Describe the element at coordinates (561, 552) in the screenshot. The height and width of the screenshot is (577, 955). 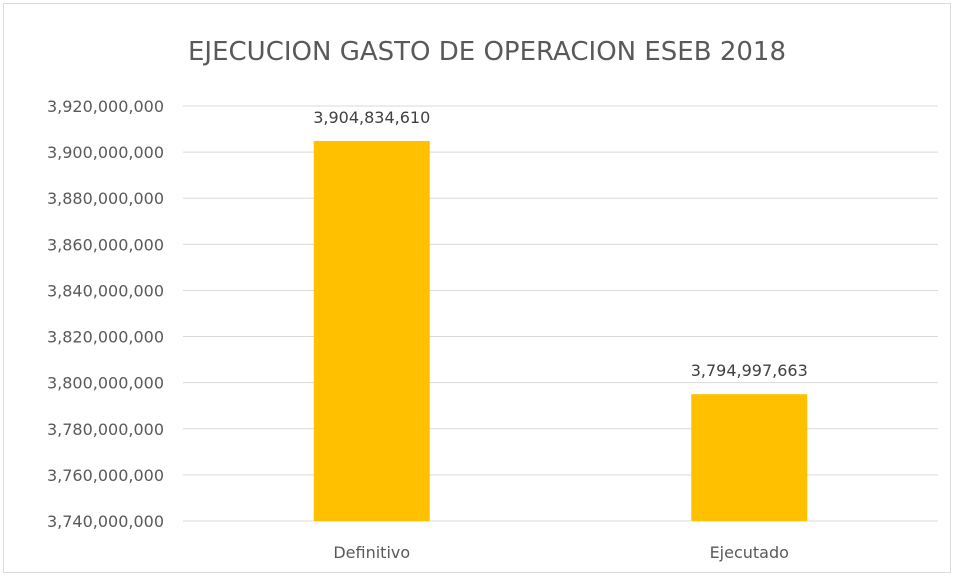
I see `x-axis-categories: Definitivo Ejecutado` at that location.